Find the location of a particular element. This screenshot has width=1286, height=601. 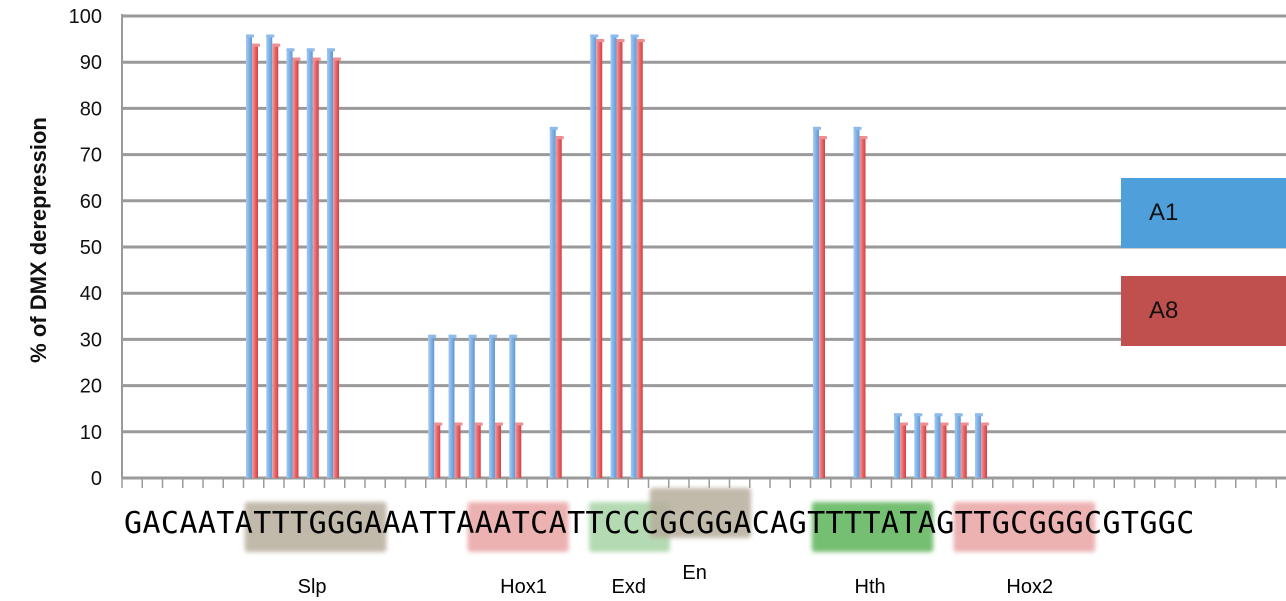

y-tick-label: 30 is located at coordinates (91, 340).